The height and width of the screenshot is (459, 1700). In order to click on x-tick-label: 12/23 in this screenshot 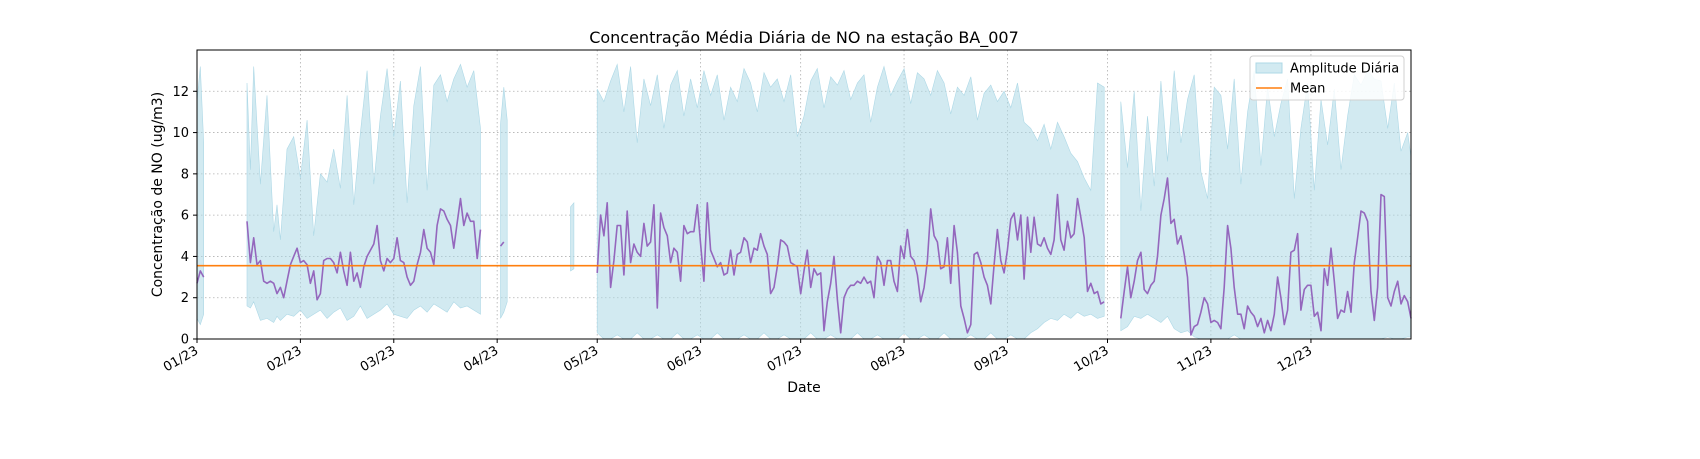, I will do `click(1295, 359)`.